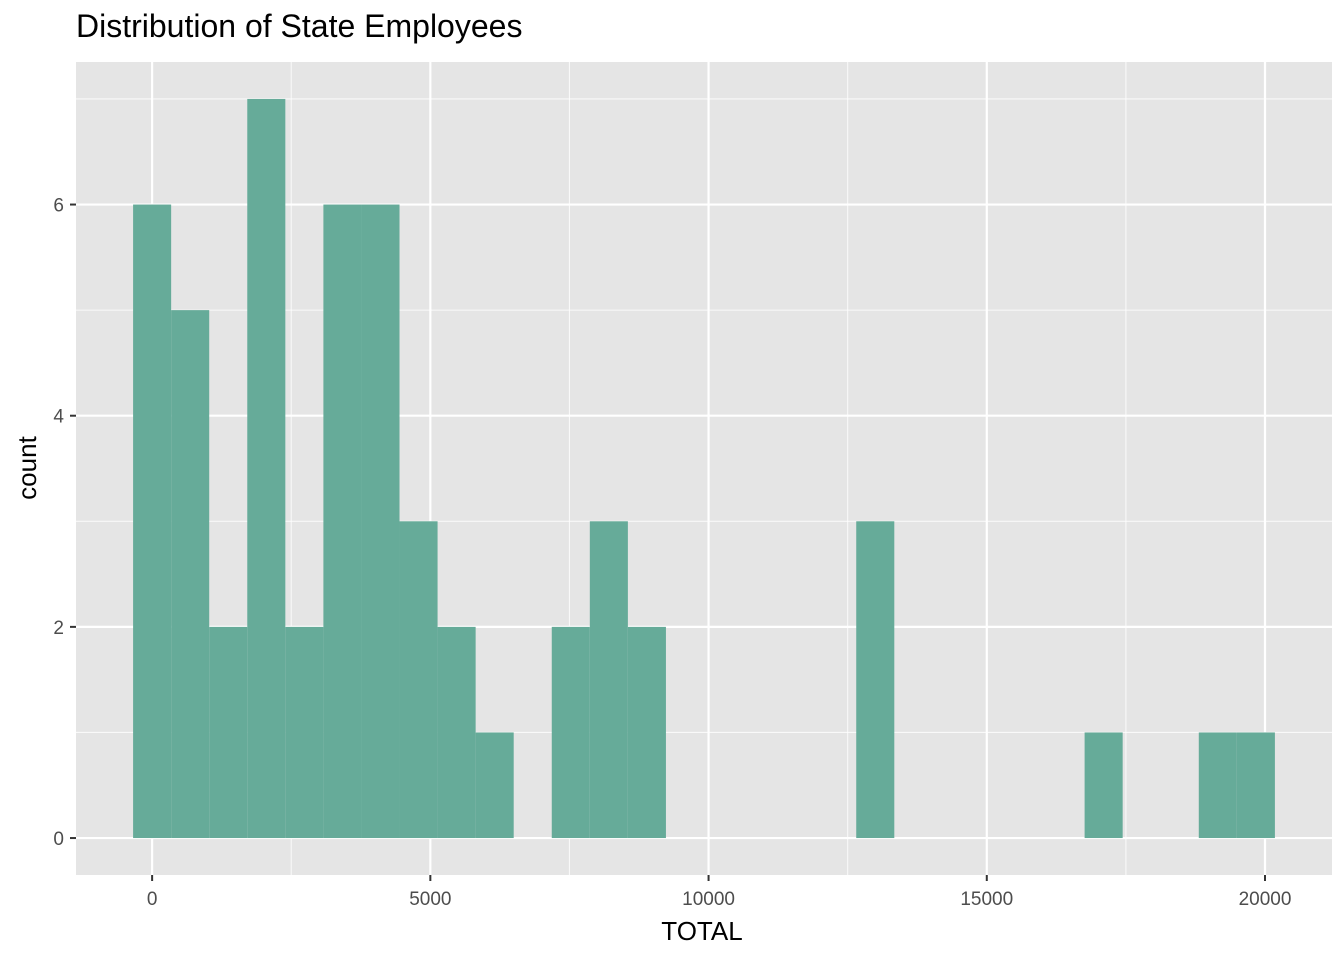 This screenshot has height=960, width=1344. Describe the element at coordinates (58, 839) in the screenshot. I see `y-tick-label: 0` at that location.